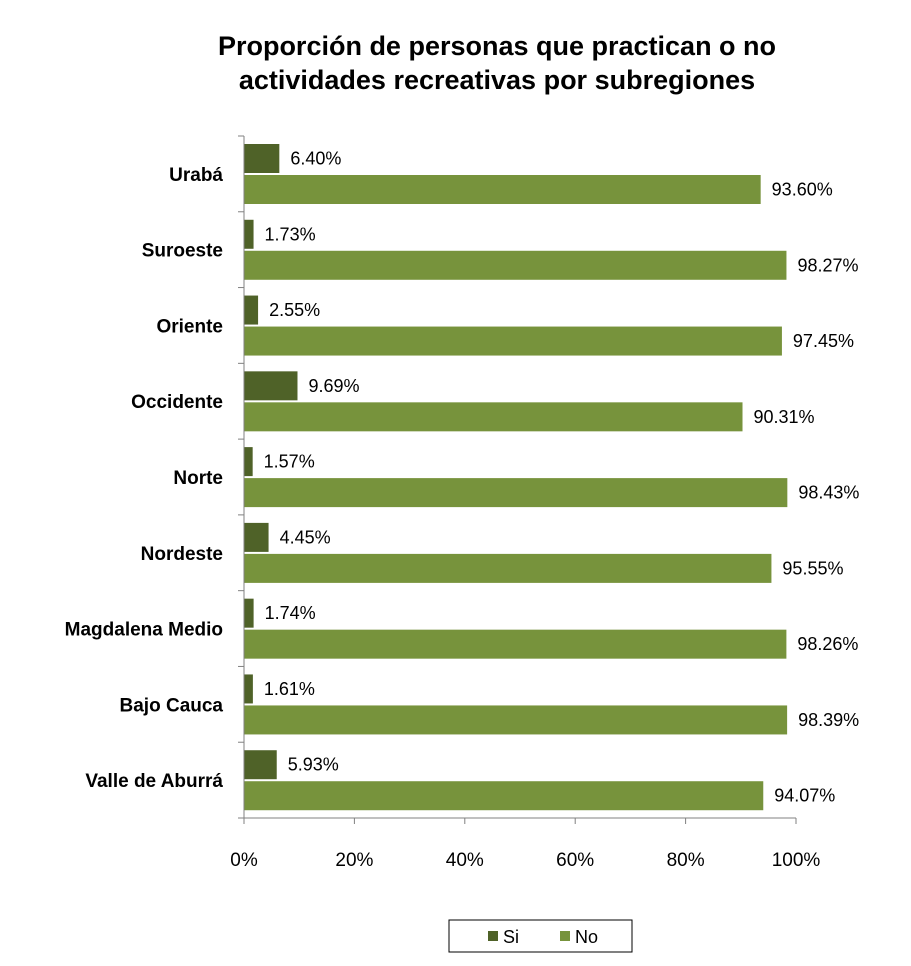  I want to click on data-label-no-magdalena-medio: 98.26%, so click(827, 644).